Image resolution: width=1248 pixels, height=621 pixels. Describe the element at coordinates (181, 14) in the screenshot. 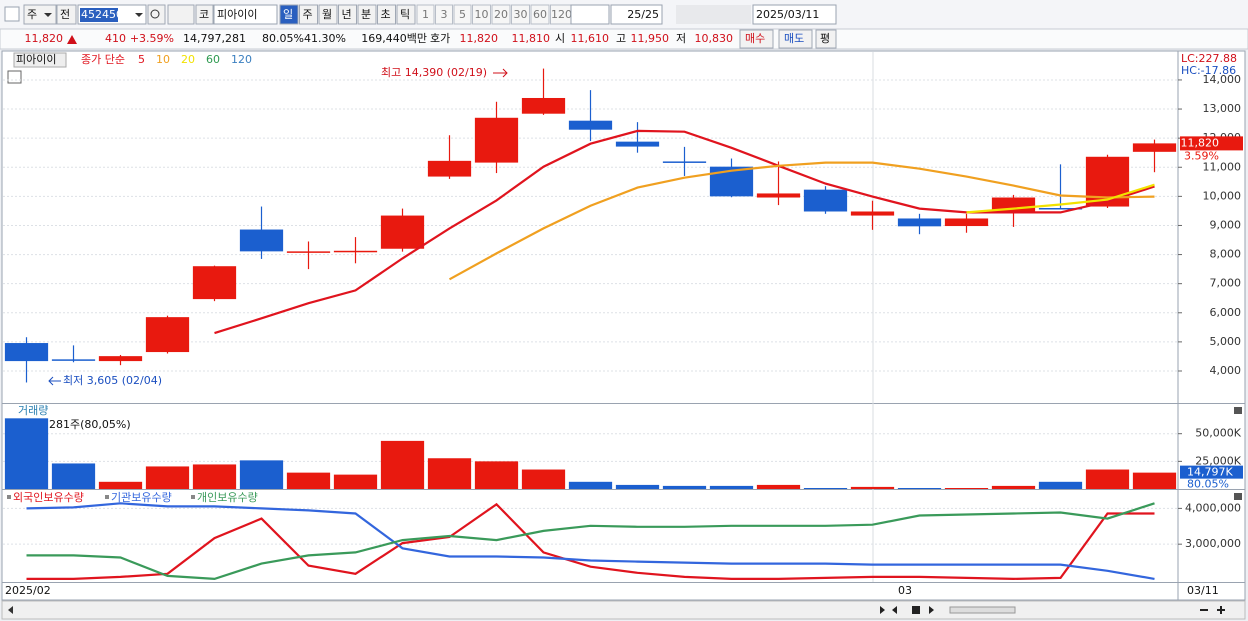

I see `sound-button` at that location.